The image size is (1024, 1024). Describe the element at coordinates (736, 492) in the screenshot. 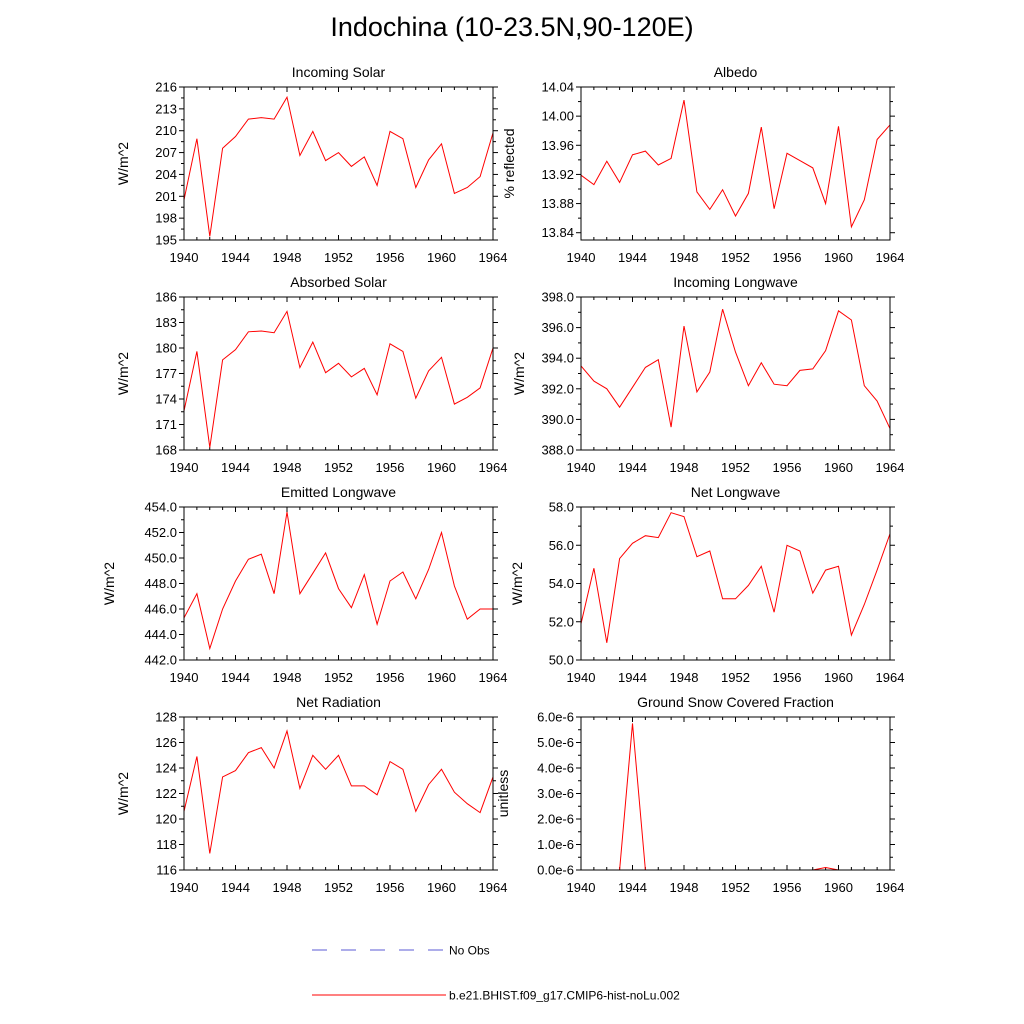

I see `panel-title: Net Longwave` at that location.